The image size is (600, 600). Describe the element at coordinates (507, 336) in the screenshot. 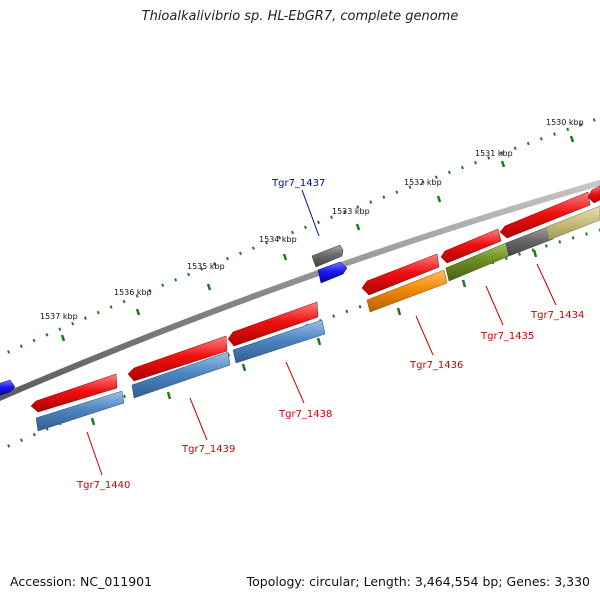

I see `gene-label-tgr7-1435: Tgr7_1435` at that location.